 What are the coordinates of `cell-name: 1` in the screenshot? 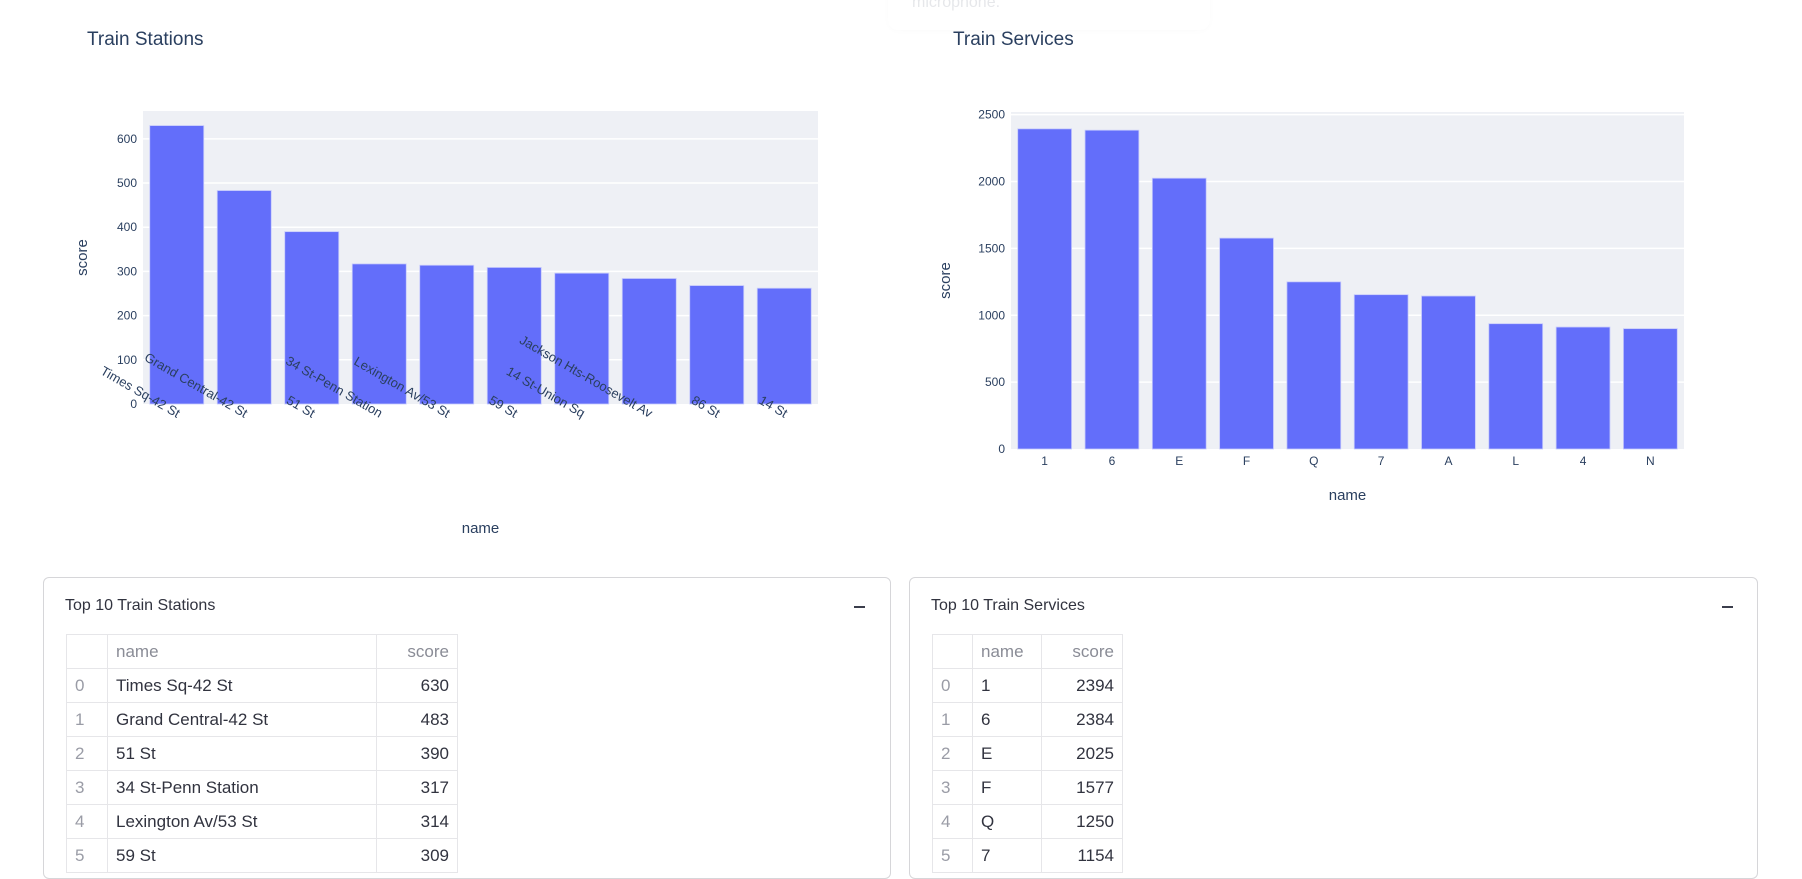 It's located at (1007, 685).